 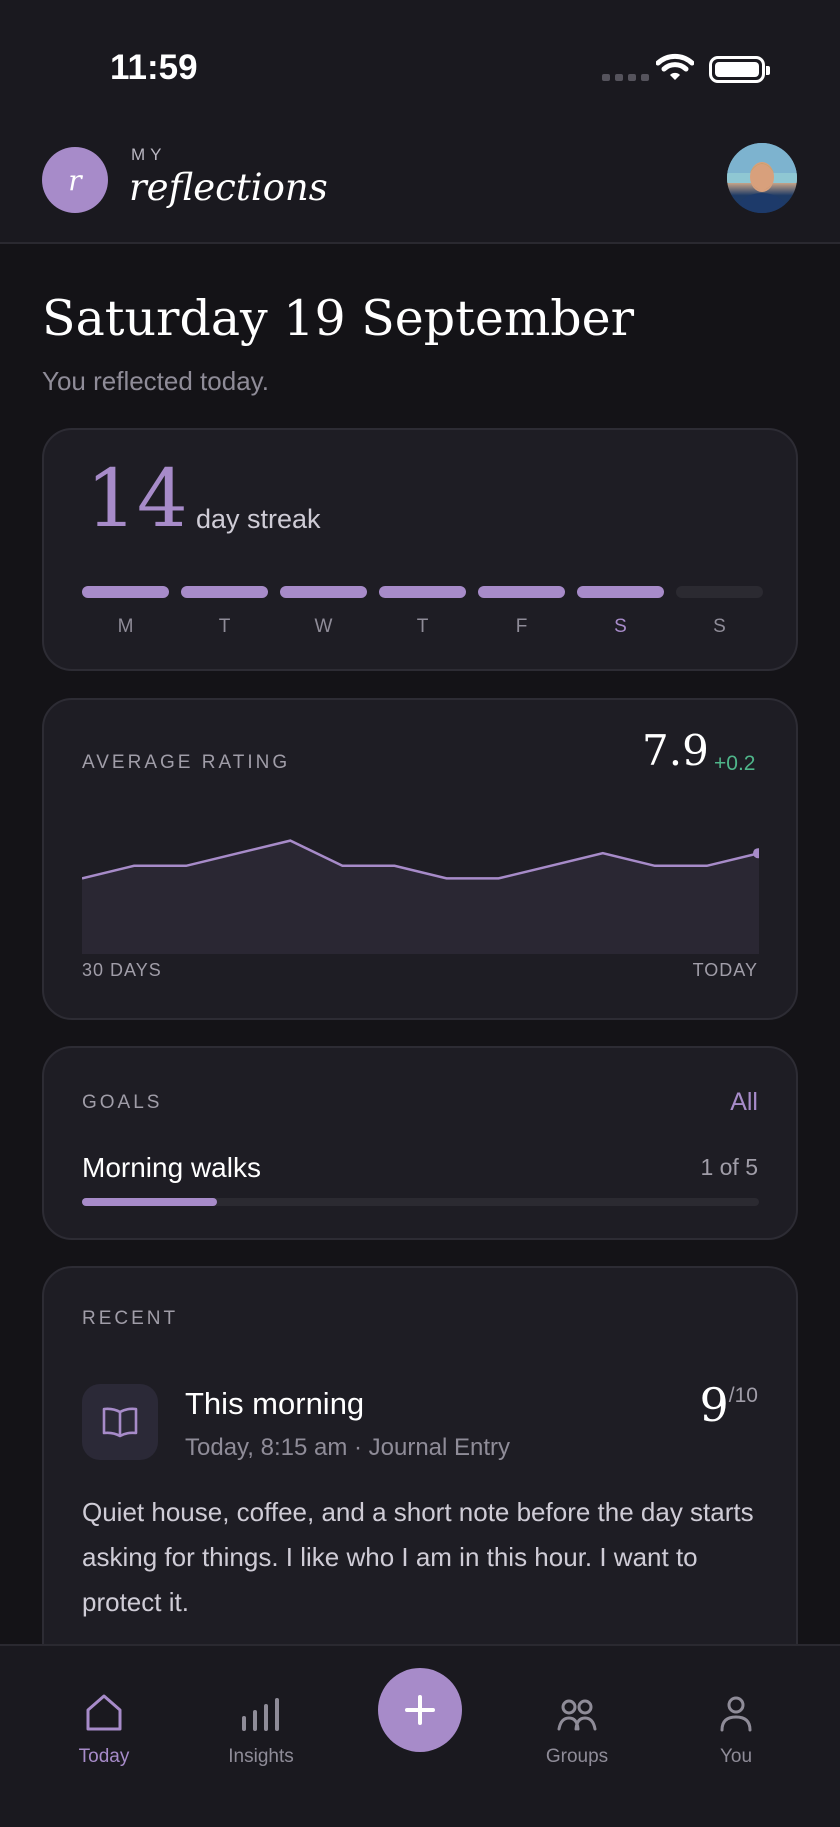 What do you see at coordinates (228, 187) in the screenshot?
I see `brand-name: reflections` at bounding box center [228, 187].